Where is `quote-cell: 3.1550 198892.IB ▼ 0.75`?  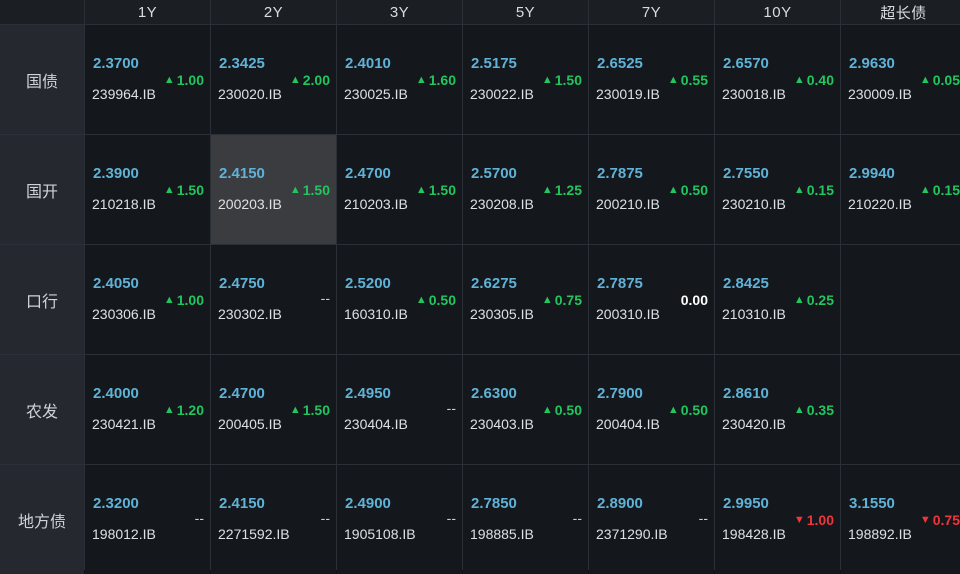 quote-cell: 3.1550 198892.IB ▼ 0.75 is located at coordinates (900, 519).